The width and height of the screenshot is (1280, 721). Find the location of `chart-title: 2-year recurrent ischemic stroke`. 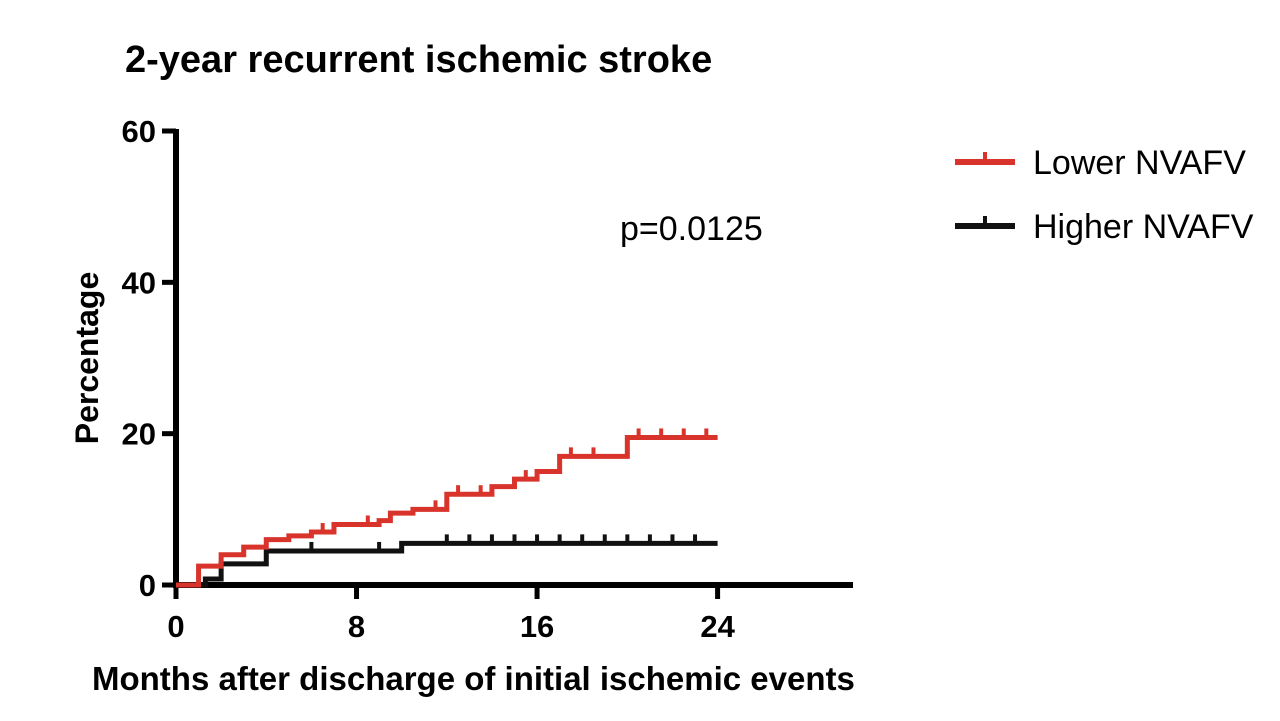

chart-title: 2-year recurrent ischemic stroke is located at coordinates (418, 60).